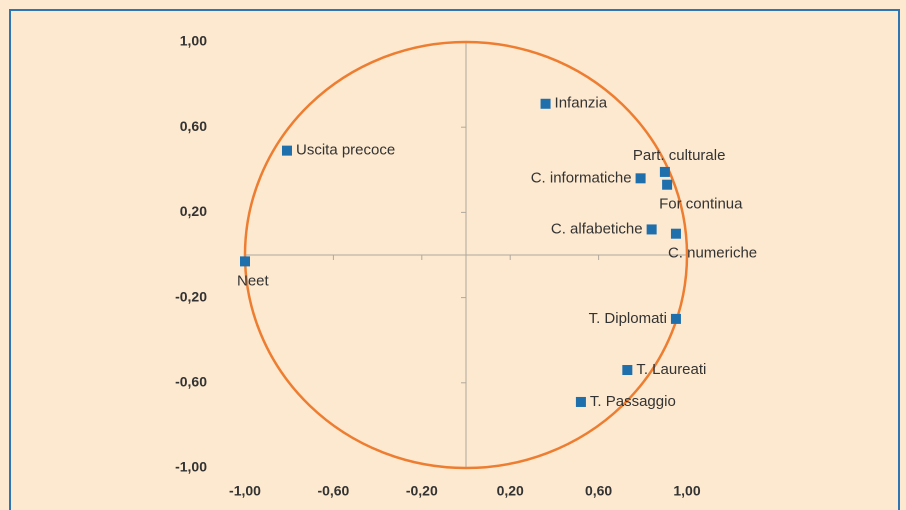 This screenshot has width=906, height=510. What do you see at coordinates (628, 318) in the screenshot?
I see `point-label: T. Diplomati` at bounding box center [628, 318].